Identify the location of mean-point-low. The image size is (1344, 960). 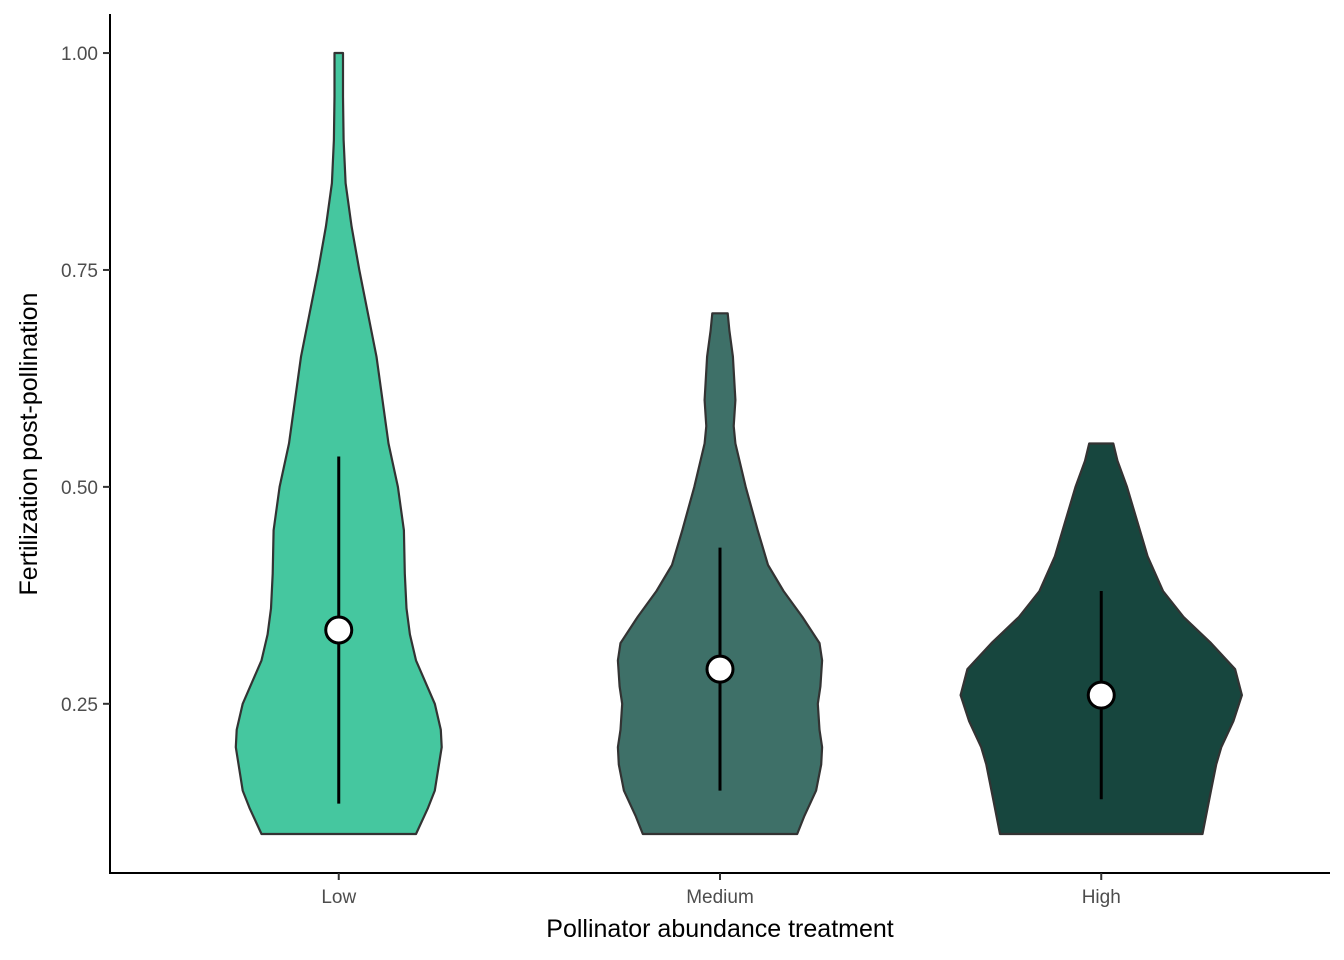
(339, 630).